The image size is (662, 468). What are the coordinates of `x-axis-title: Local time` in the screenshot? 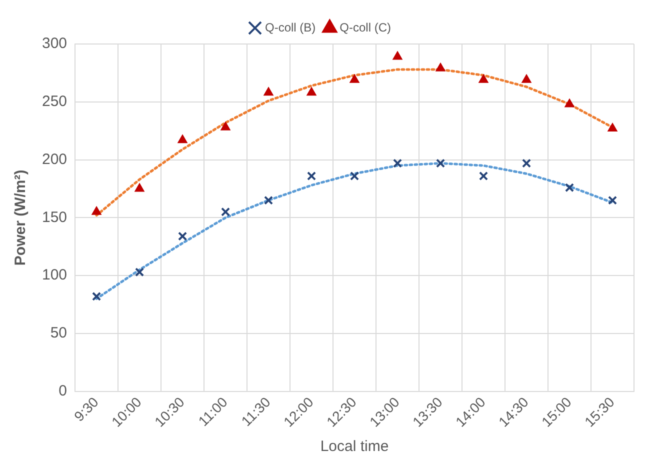 It's located at (354, 447).